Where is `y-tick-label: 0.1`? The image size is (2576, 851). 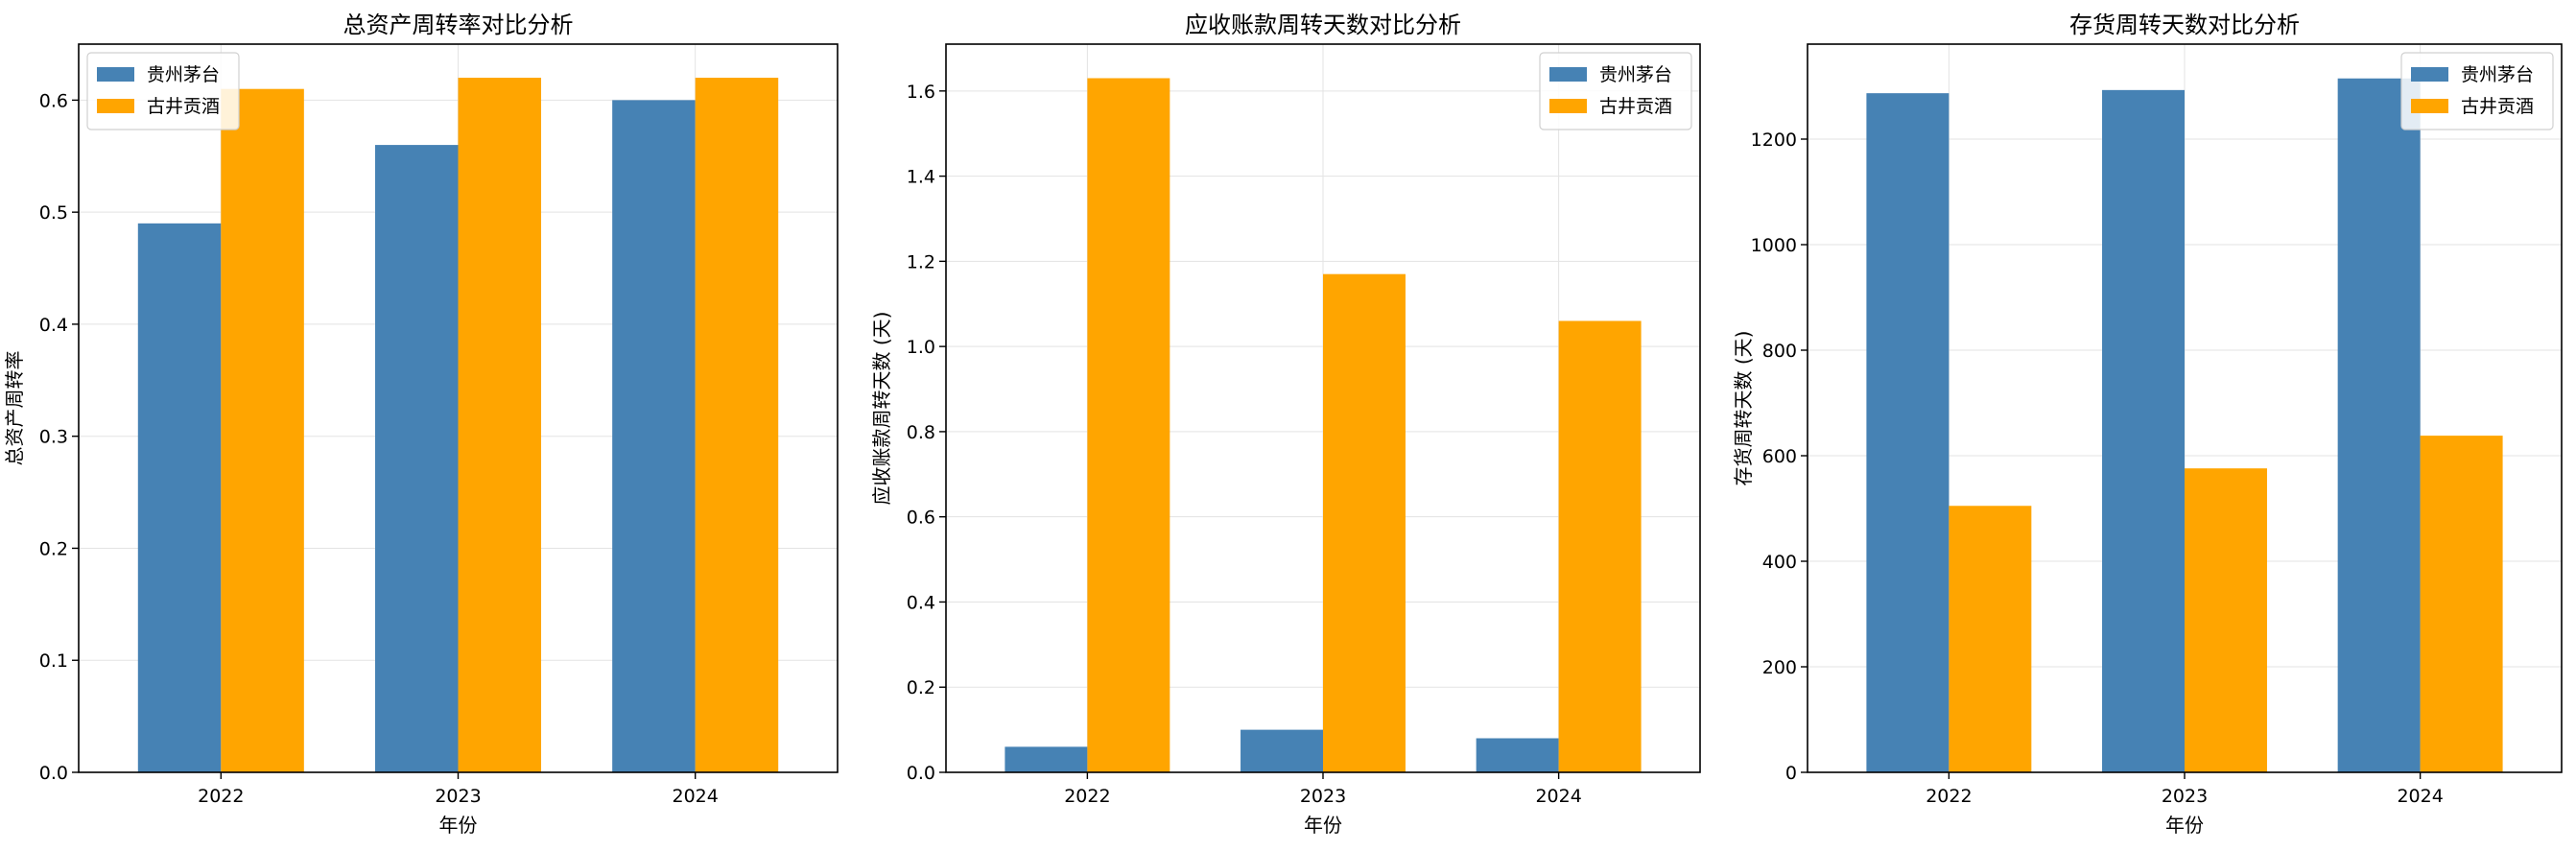
y-tick-label: 0.1 is located at coordinates (54, 661).